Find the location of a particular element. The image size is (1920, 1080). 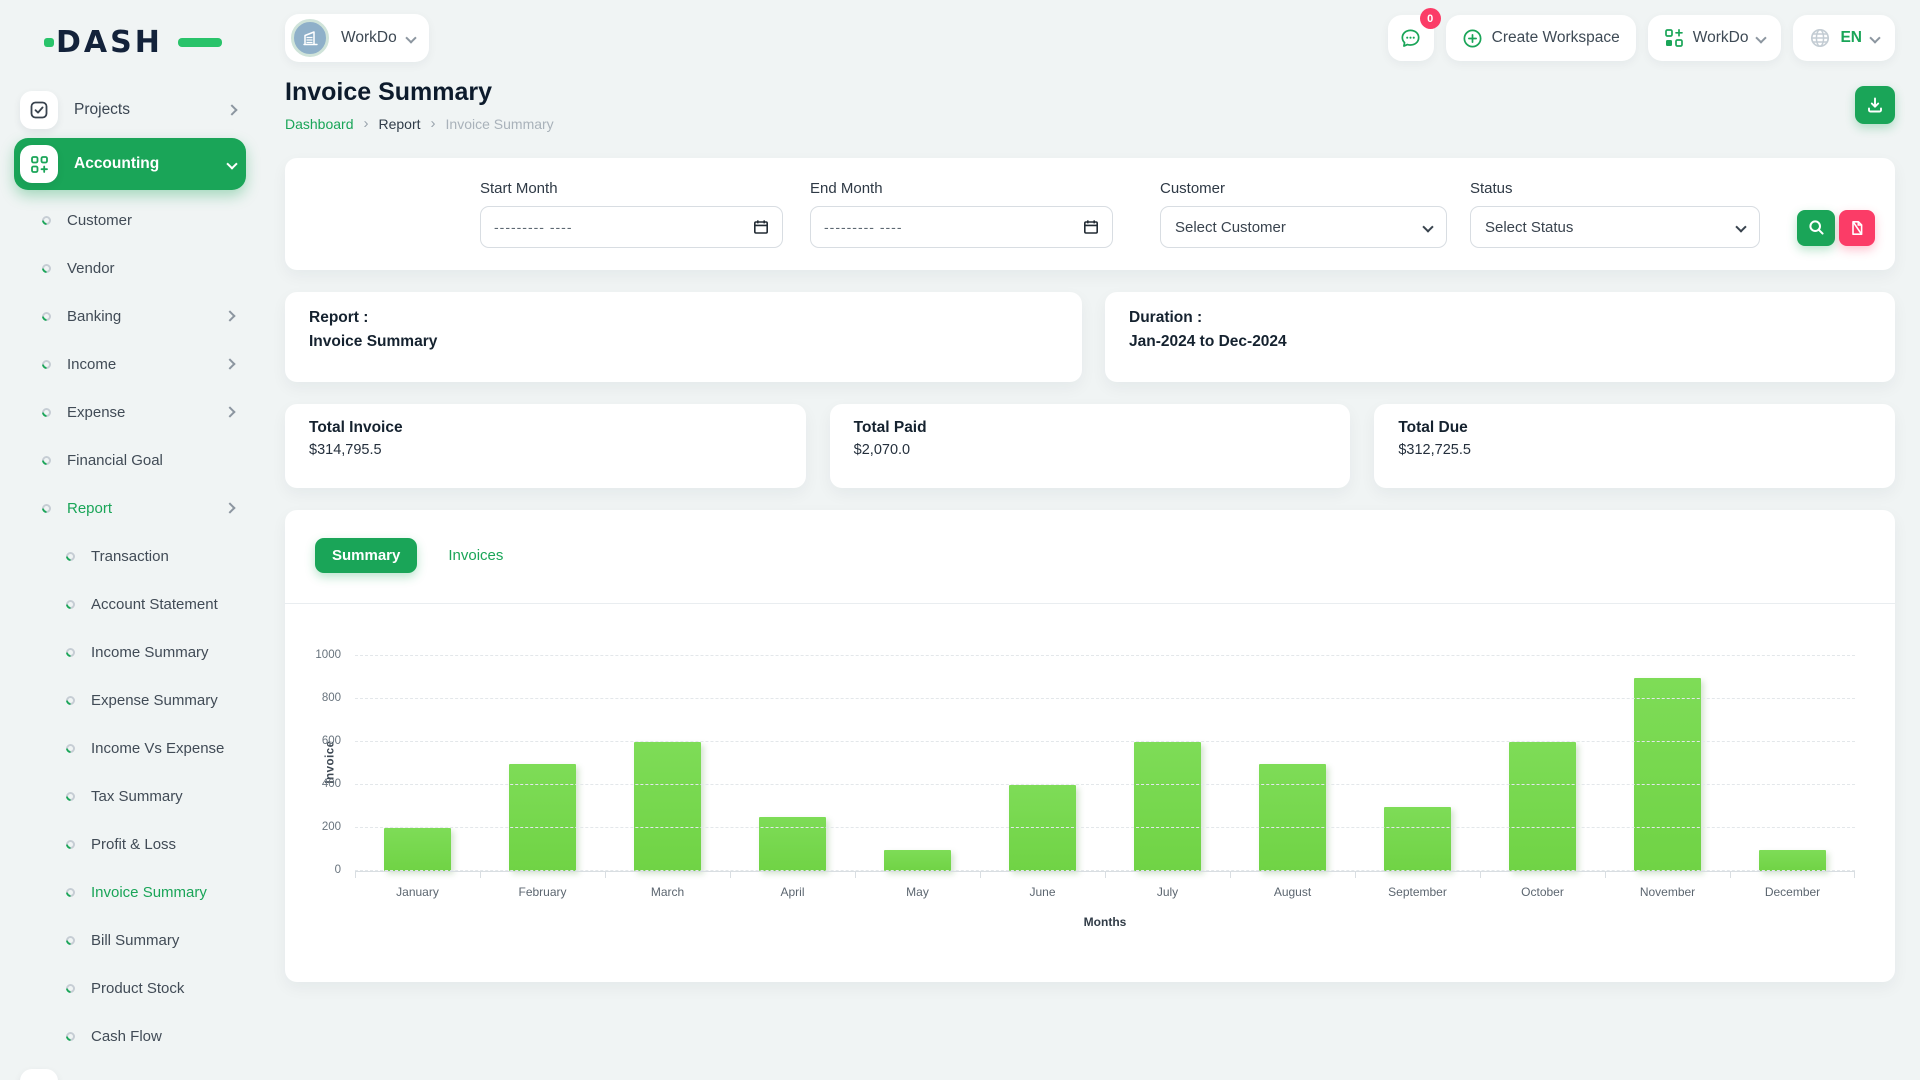

bar-april is located at coordinates (792, 844).